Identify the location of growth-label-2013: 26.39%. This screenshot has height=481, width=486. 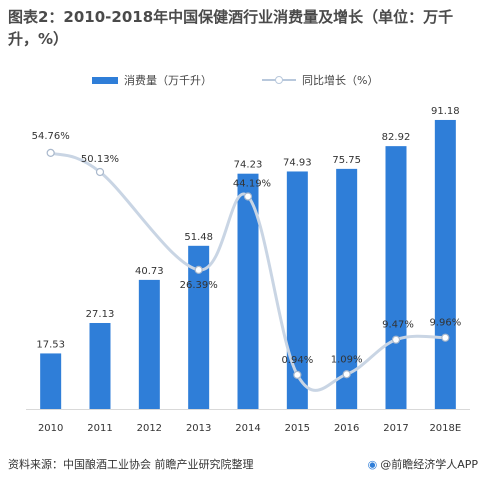
(199, 285).